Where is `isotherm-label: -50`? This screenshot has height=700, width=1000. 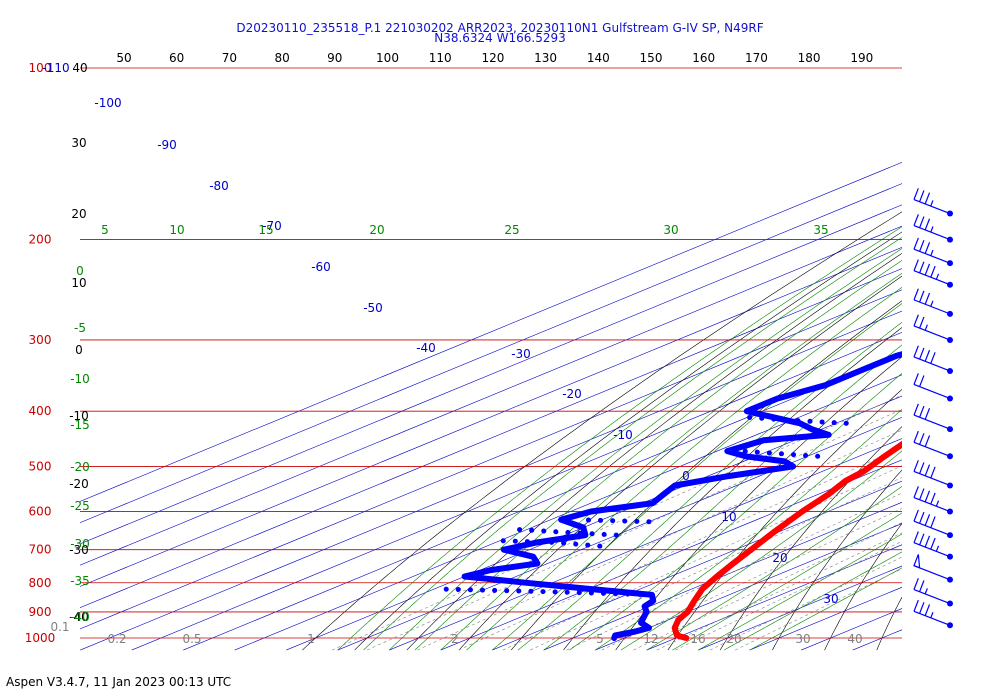 isotherm-label: -50 is located at coordinates (373, 308).